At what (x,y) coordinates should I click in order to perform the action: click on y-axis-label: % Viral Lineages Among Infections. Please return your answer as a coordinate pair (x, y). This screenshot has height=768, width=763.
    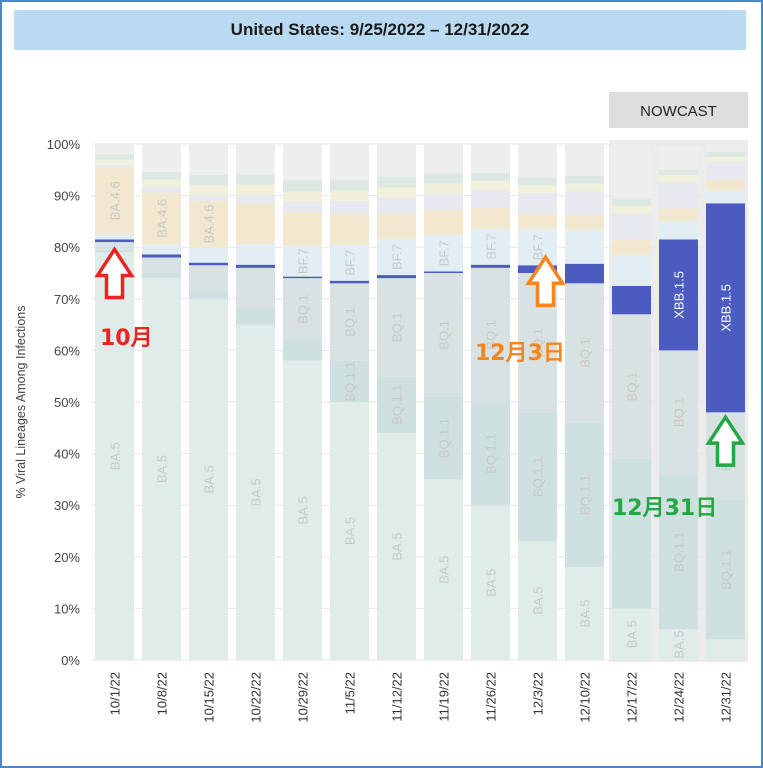
    Looking at the image, I should click on (21, 402).